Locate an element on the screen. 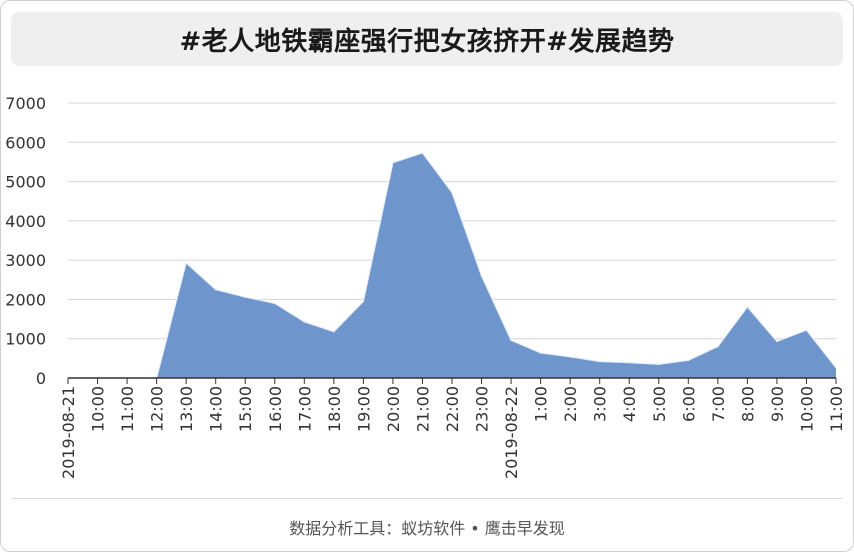 The image size is (854, 552). x-tick-label: 2019-08-22 is located at coordinates (511, 432).